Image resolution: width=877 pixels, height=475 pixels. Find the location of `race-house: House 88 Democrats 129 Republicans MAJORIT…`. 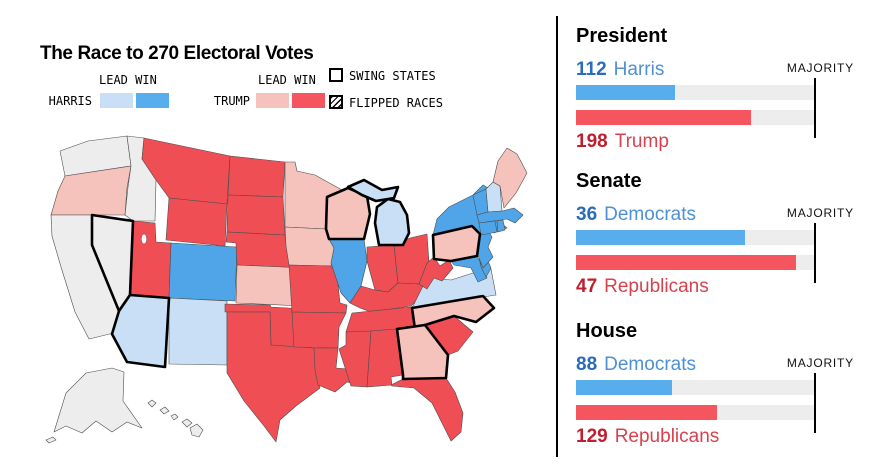

race-house: House 88 Democrats 129 Republicans MAJORIT… is located at coordinates (716, 395).